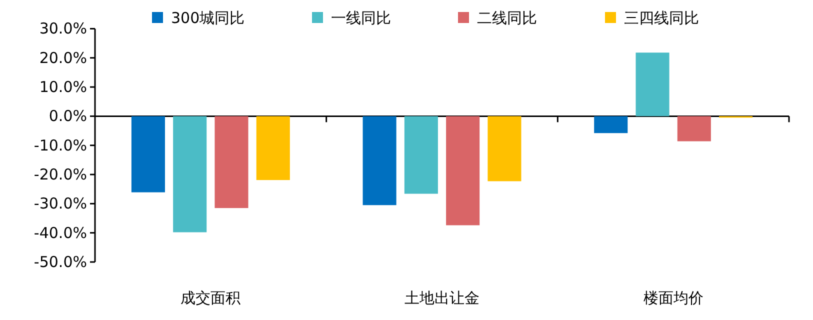  Describe the element at coordinates (60, 145) in the screenshot. I see `y-tick-label: -10.0%` at that location.